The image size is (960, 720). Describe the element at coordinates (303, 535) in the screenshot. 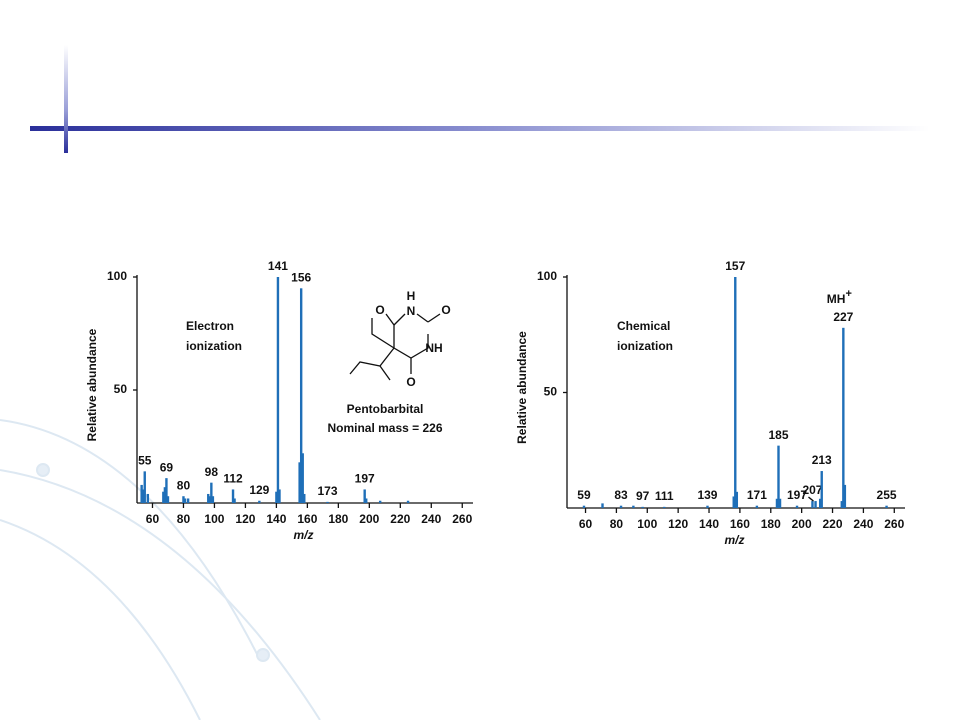

I see `x-axis-label: m/z` at that location.